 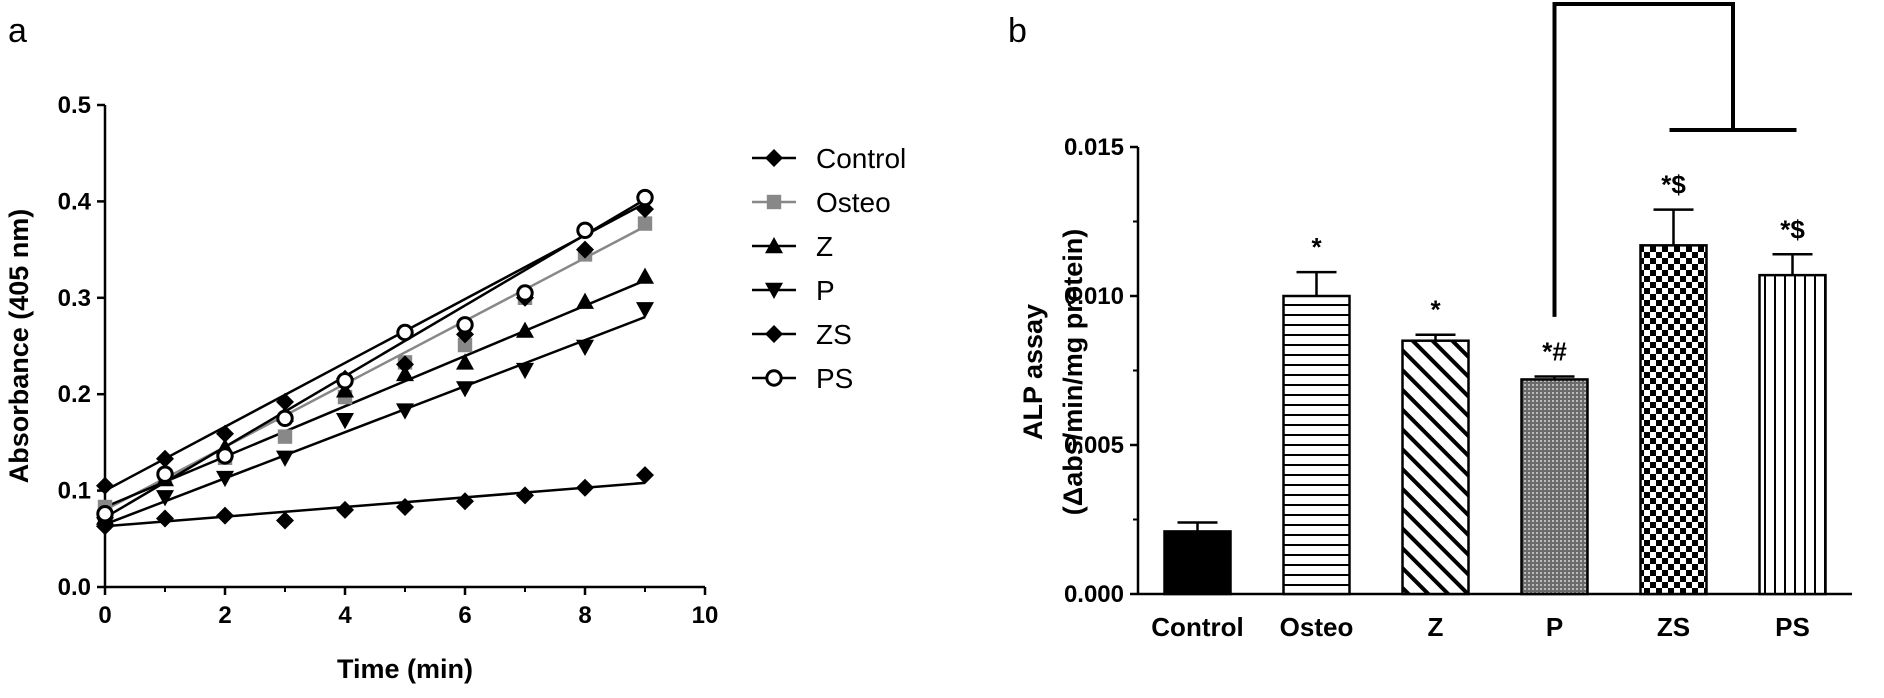 I want to click on y-tick-label-a: 0.3, so click(x=74, y=298).